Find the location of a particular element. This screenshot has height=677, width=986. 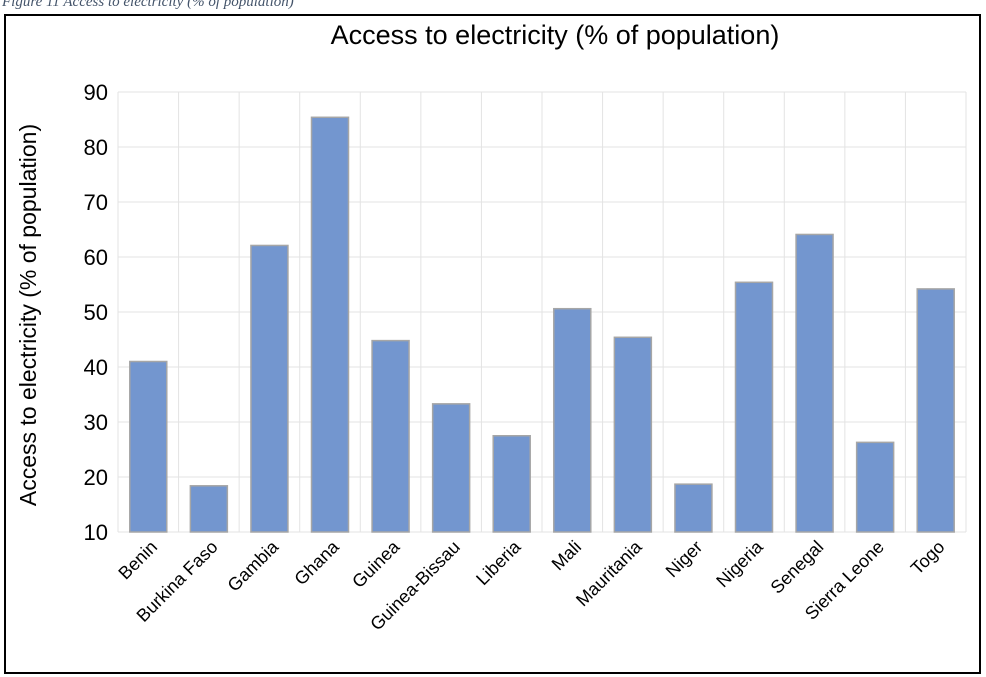

y-tick-label: 90 is located at coordinates (96, 92).